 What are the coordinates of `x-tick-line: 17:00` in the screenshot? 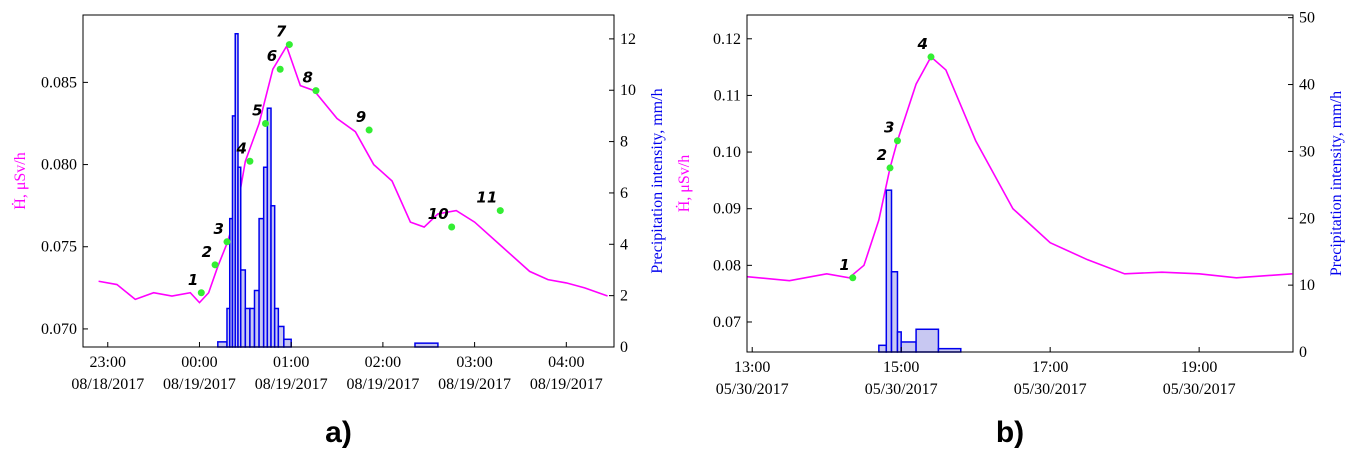 It's located at (1050, 367).